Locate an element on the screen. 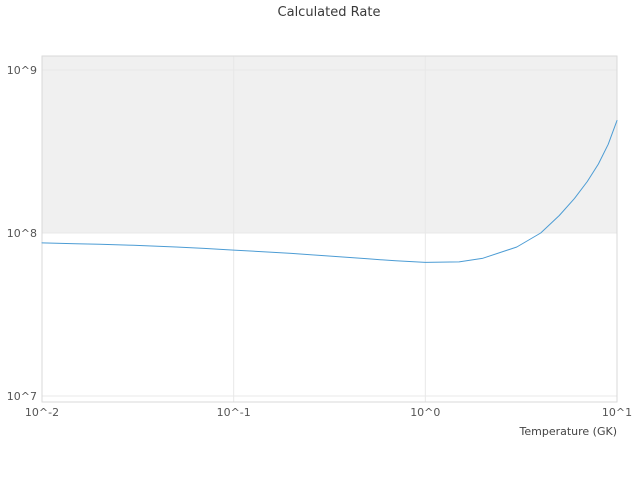 This screenshot has height=480, width=640. y-axis-ticks: 10^7 10^8 10^9 is located at coordinates (22, 233).